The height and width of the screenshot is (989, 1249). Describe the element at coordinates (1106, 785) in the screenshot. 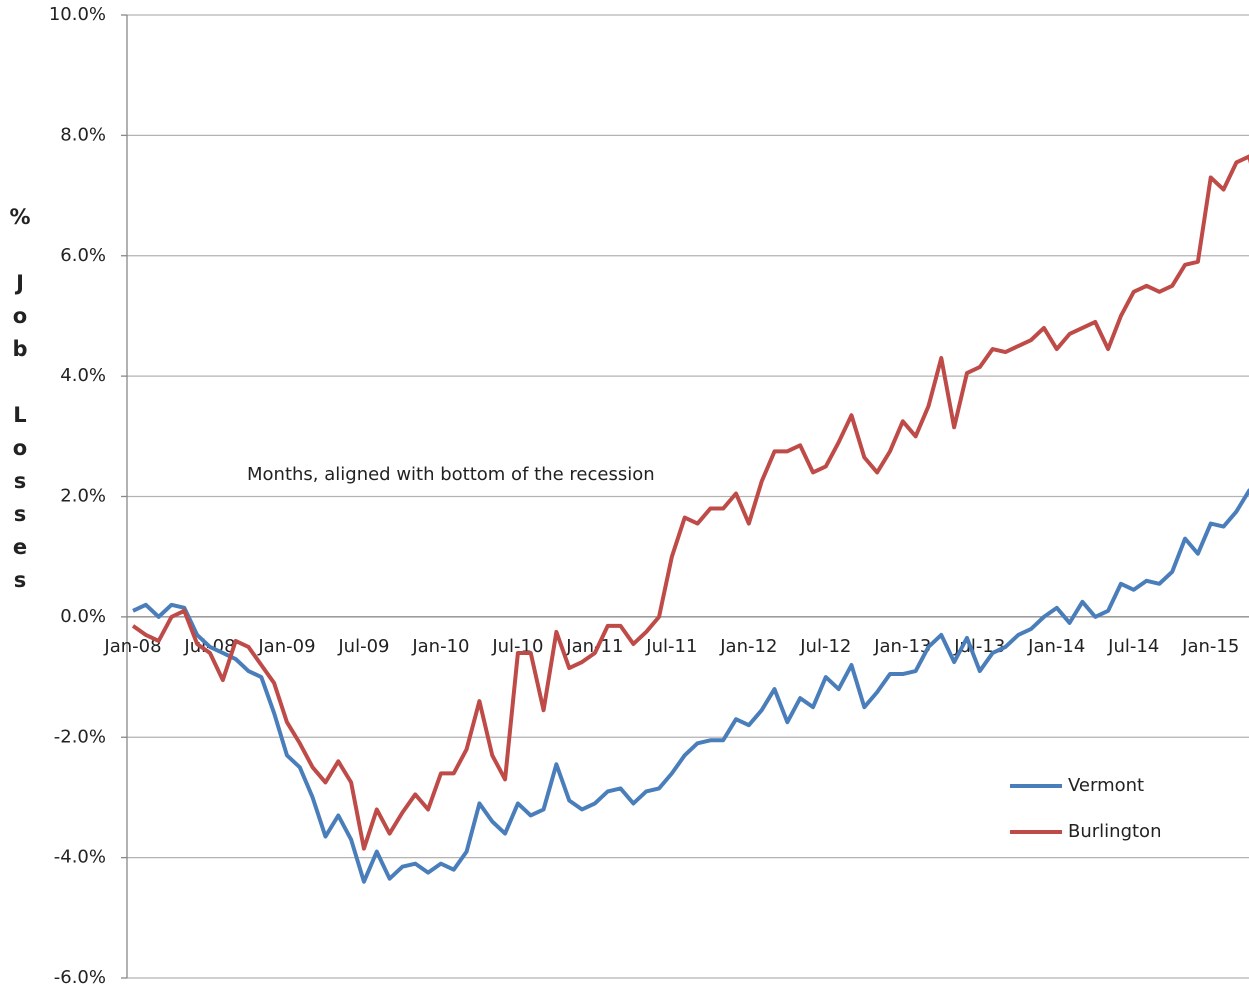

I see `legend-label: Vermont` at that location.